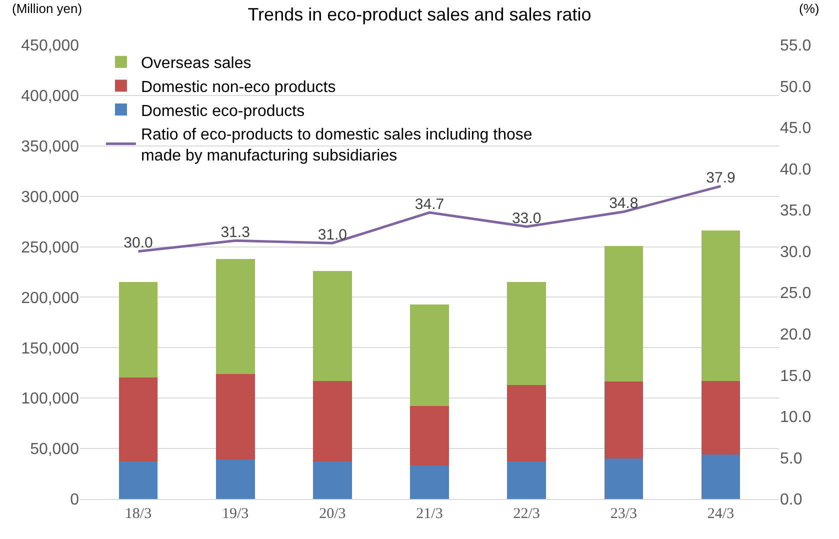  I want to click on y2-axis-title: (%), so click(809, 8).